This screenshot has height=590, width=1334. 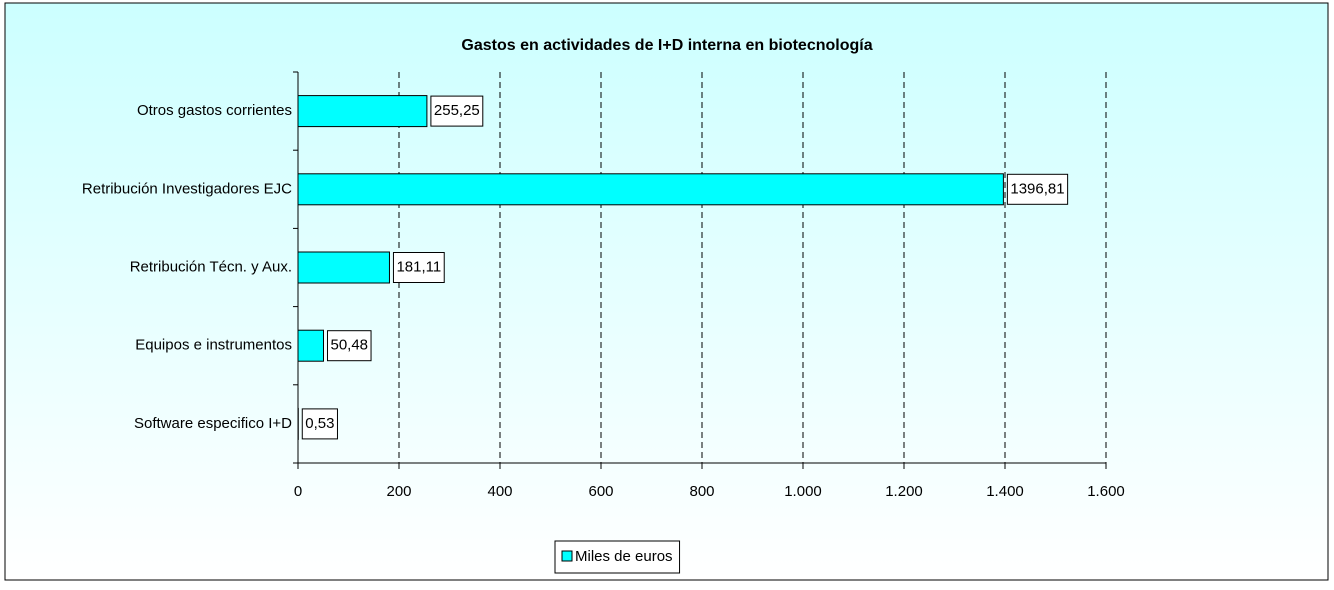 What do you see at coordinates (1106, 491) in the screenshot?
I see `x-tick-label: 1.600` at bounding box center [1106, 491].